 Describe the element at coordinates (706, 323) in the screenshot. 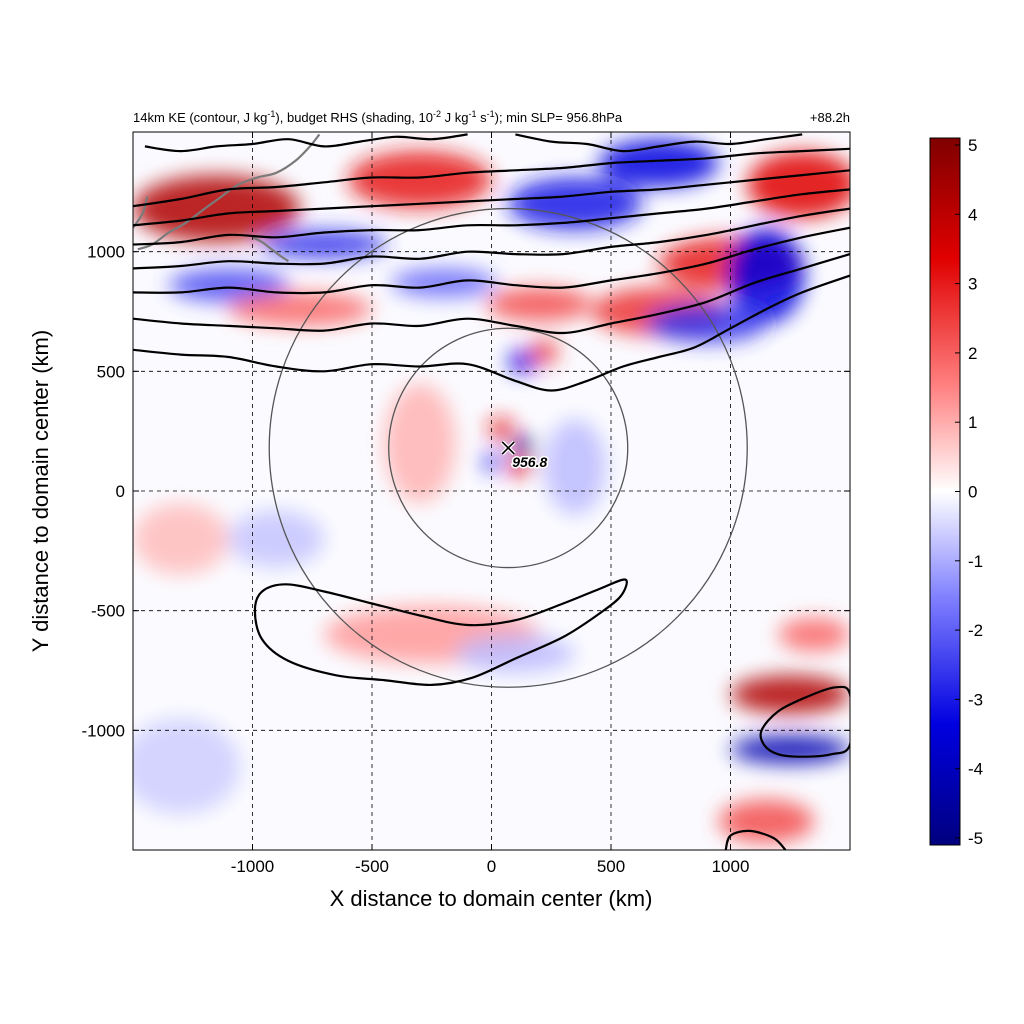

I see `shade-blue-mid-e` at that location.